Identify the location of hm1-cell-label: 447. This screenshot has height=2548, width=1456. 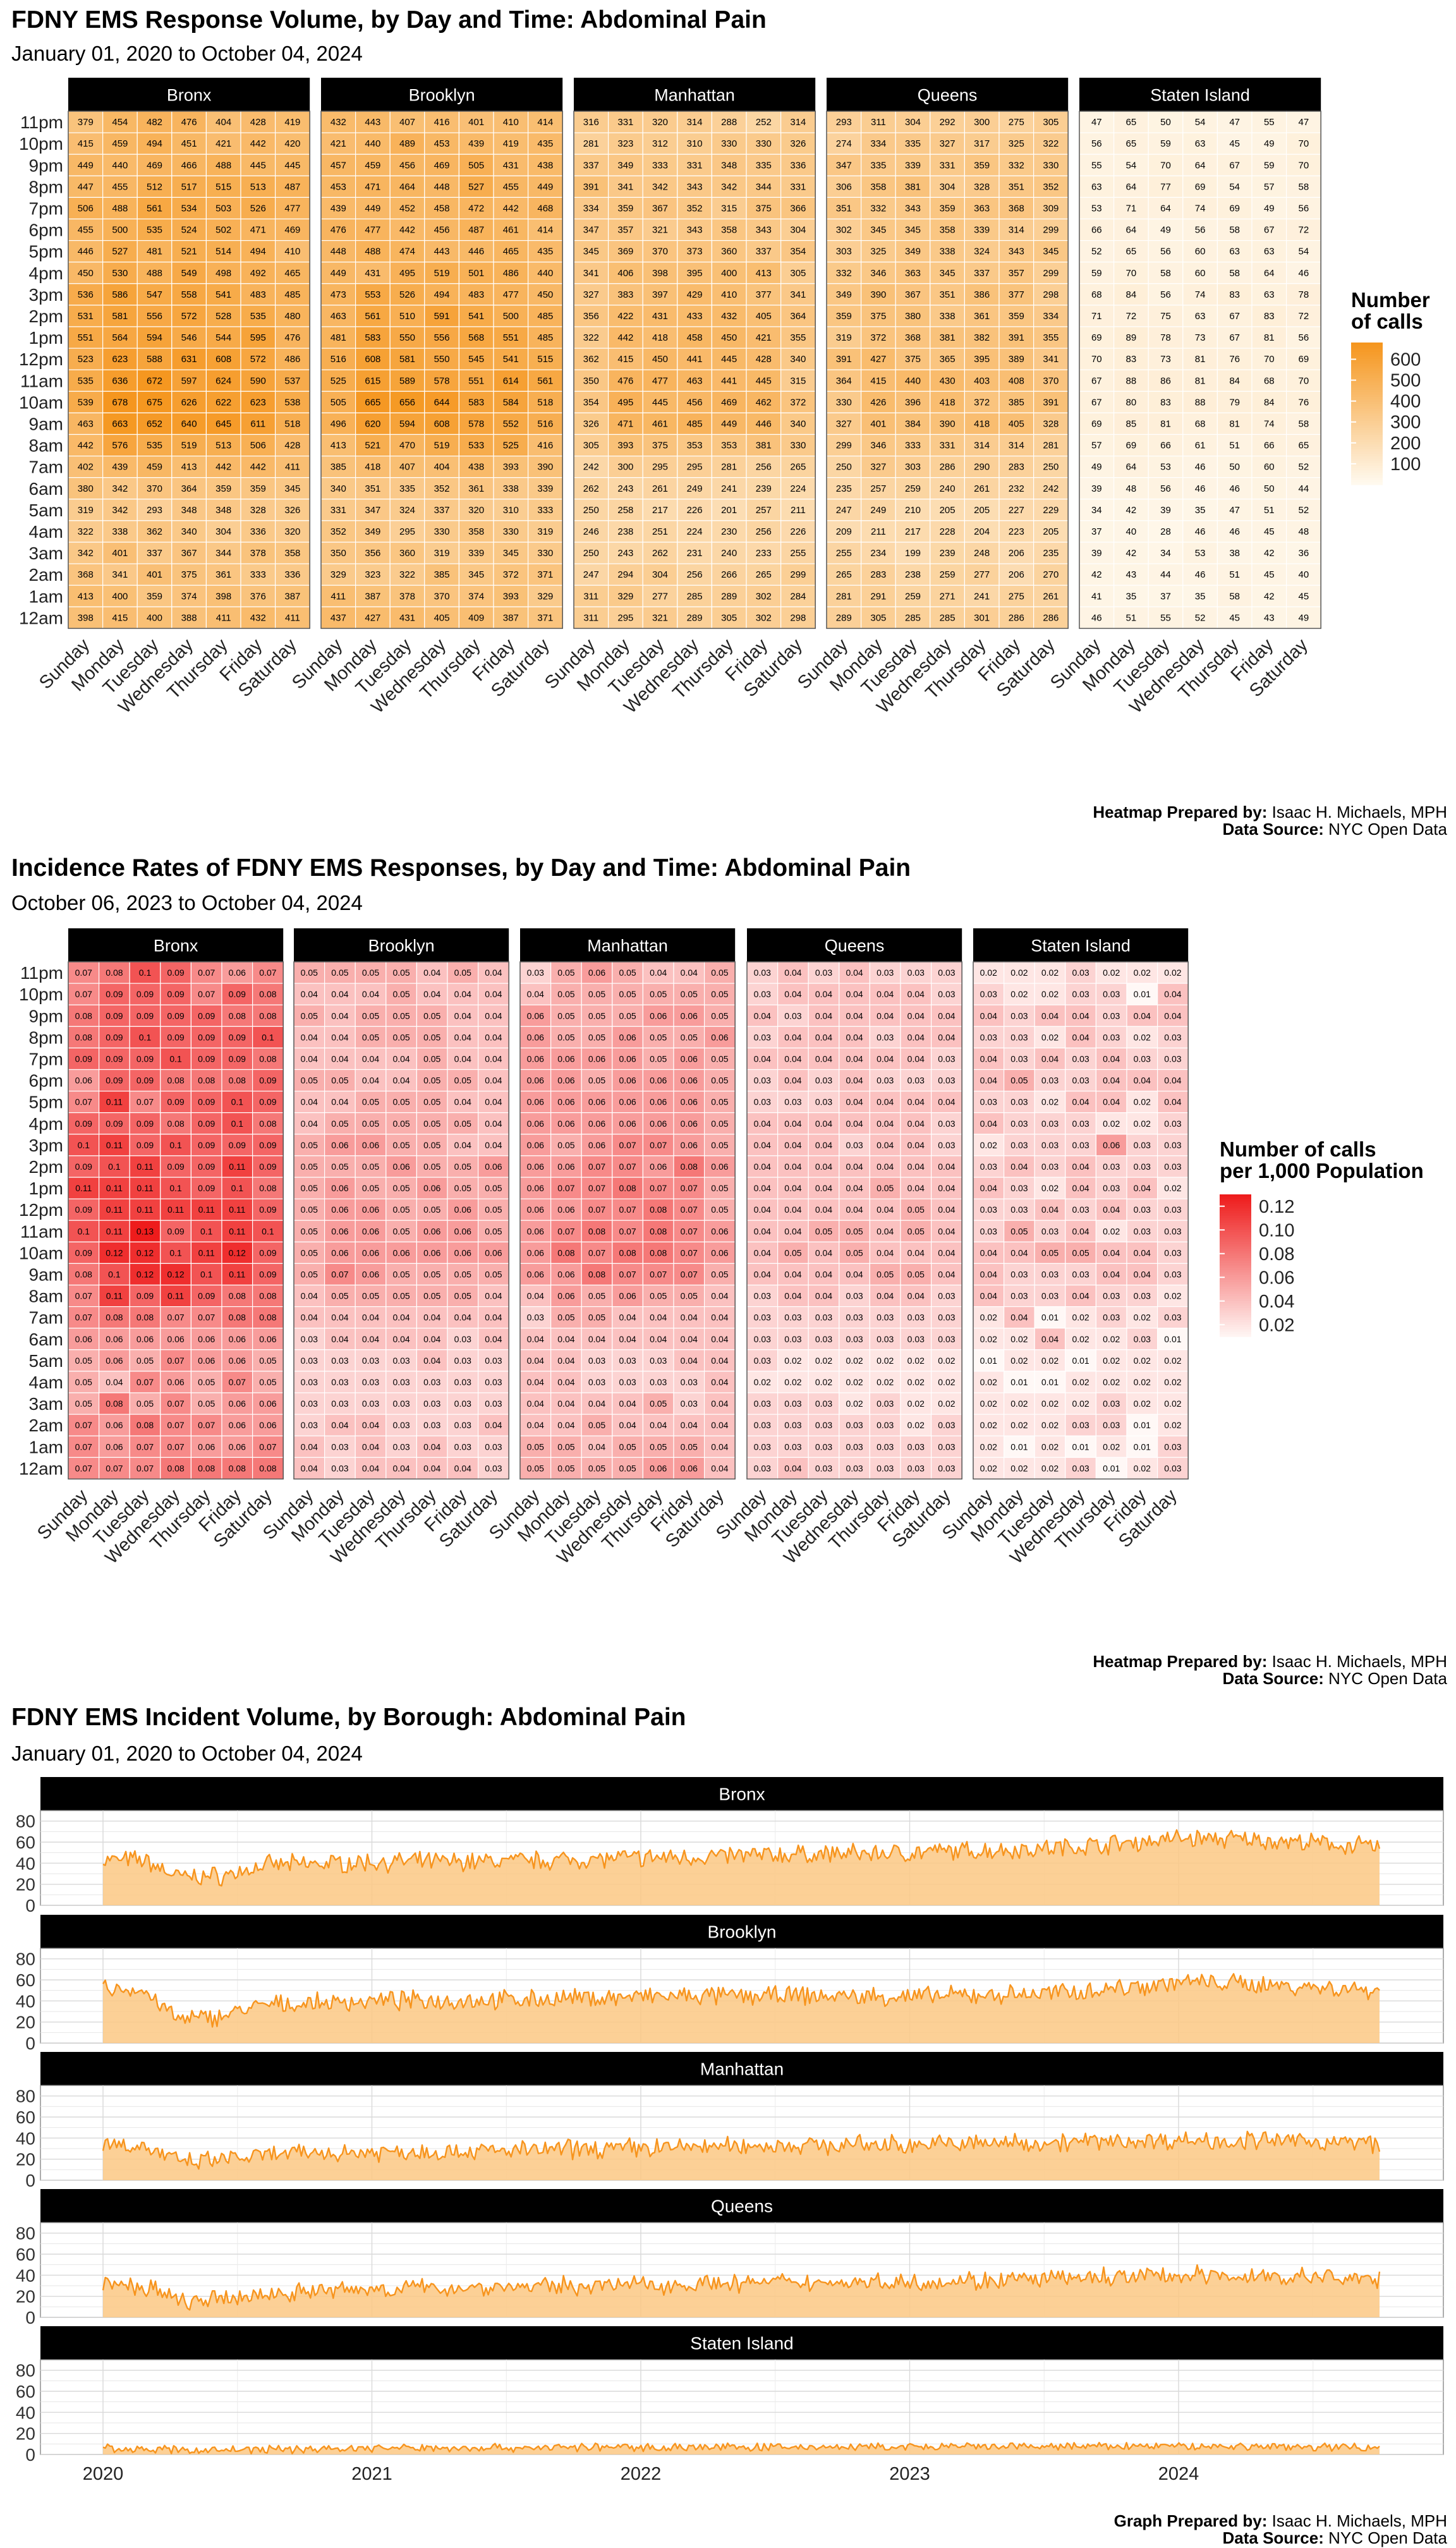
(86, 186).